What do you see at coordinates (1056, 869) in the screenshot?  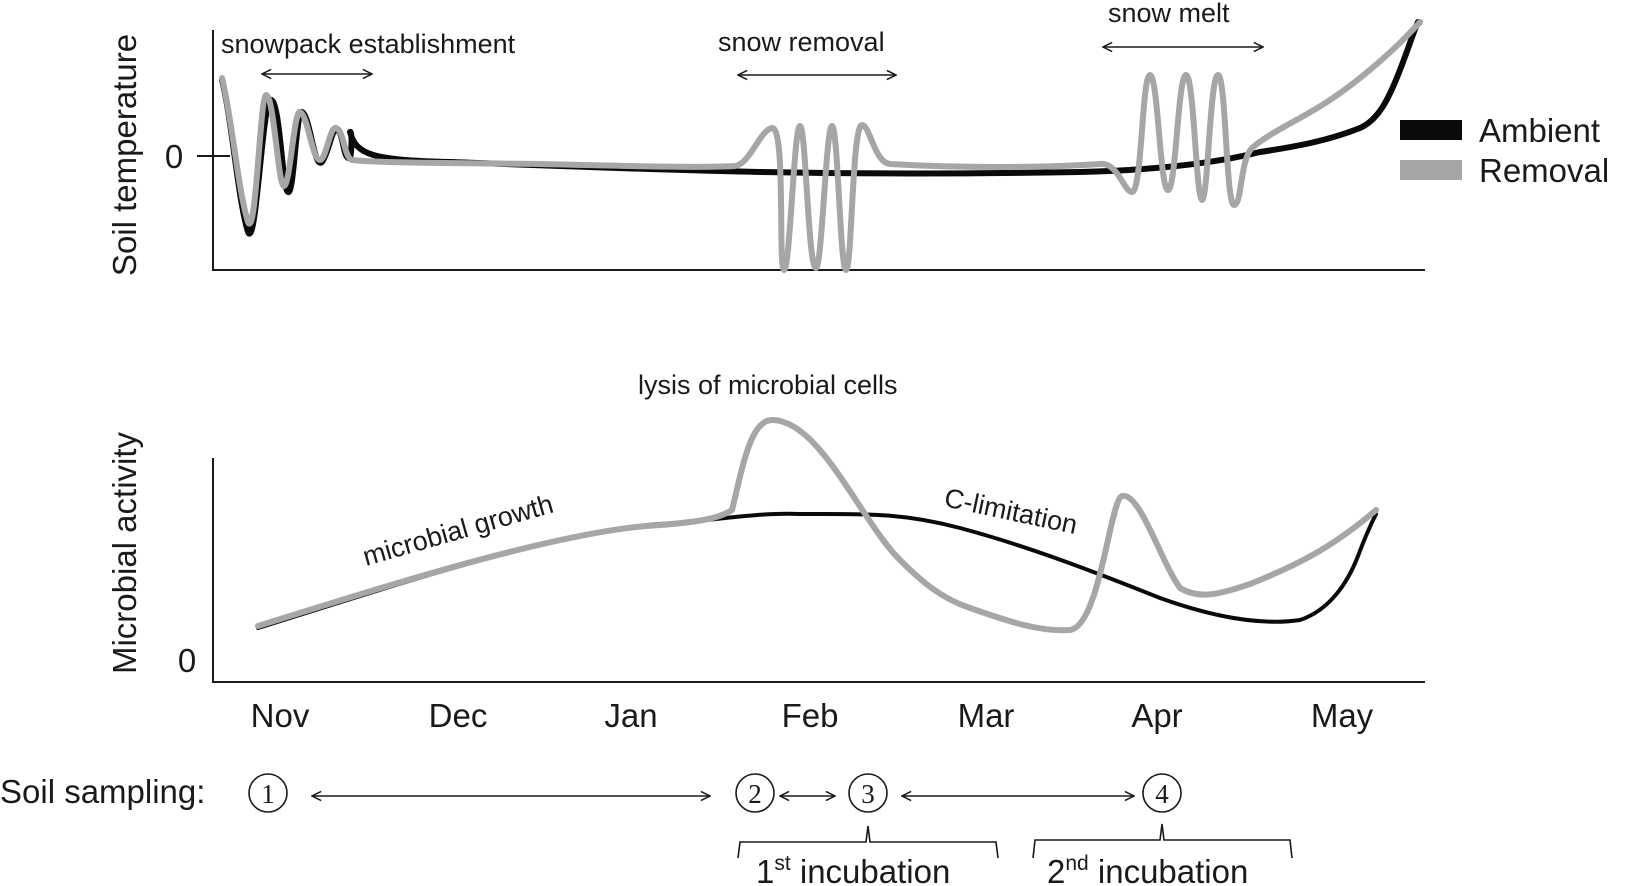 I see `incubation-2-ordinal: 2` at bounding box center [1056, 869].